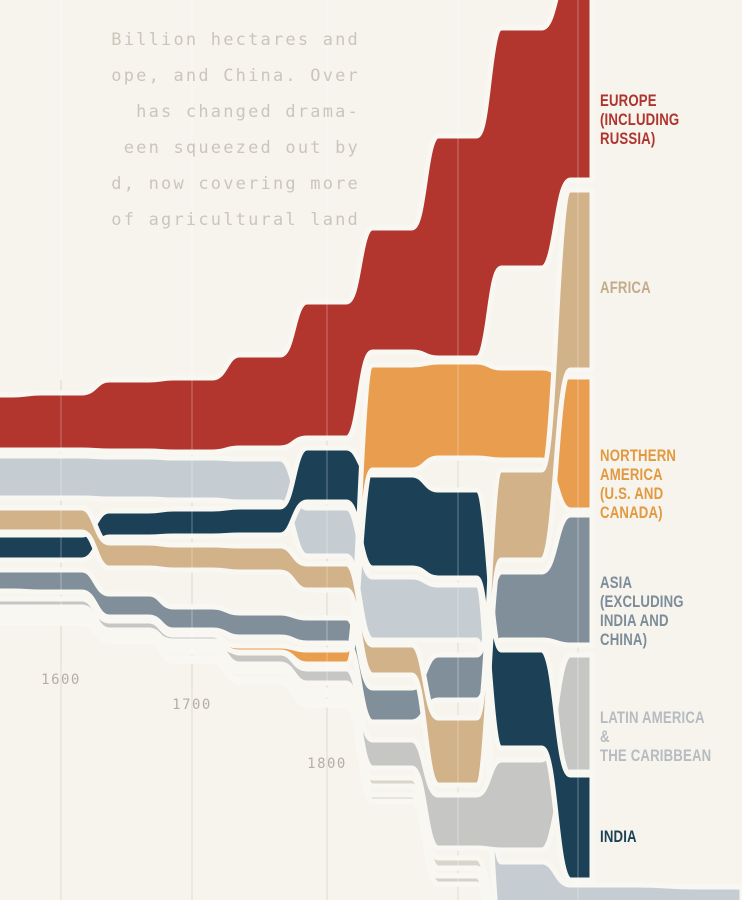 This screenshot has height=900, width=742. I want to click on region-label-asia: ASIA (EXCLUDING INDIA AND CHINA), so click(642, 611).